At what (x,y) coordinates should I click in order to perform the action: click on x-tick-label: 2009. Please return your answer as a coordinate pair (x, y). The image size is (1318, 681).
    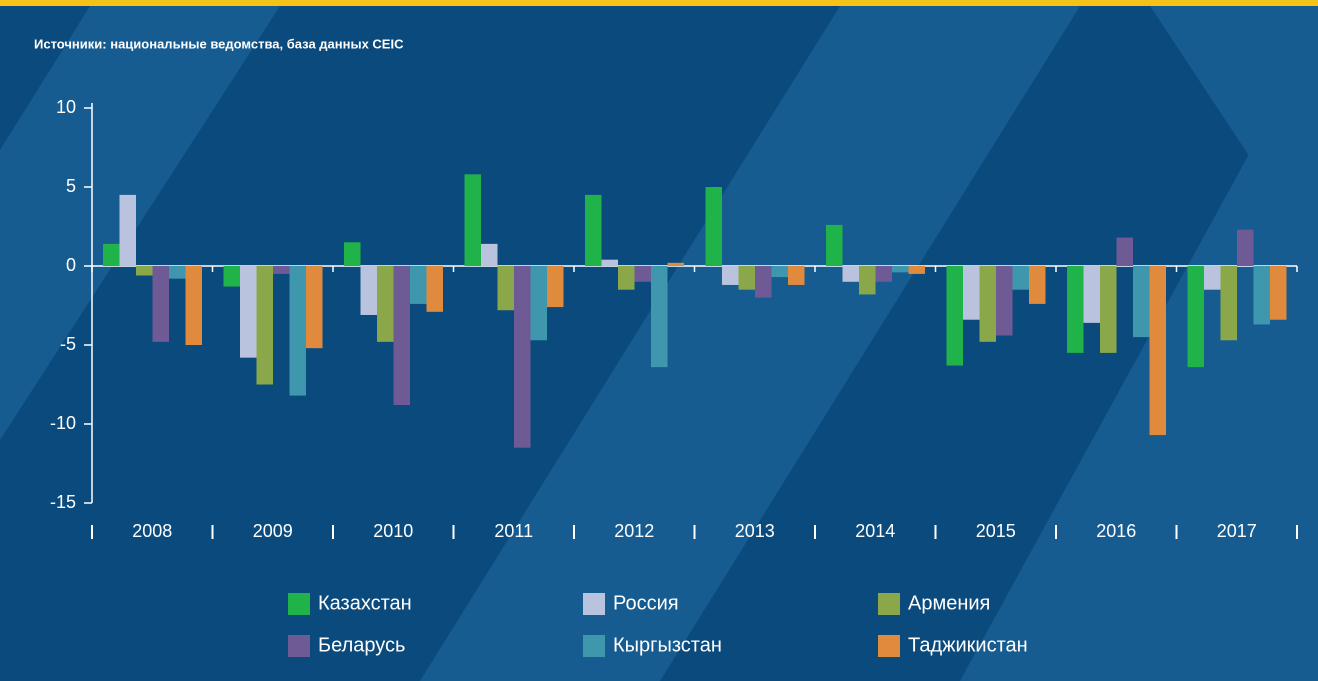
    Looking at the image, I should click on (273, 531).